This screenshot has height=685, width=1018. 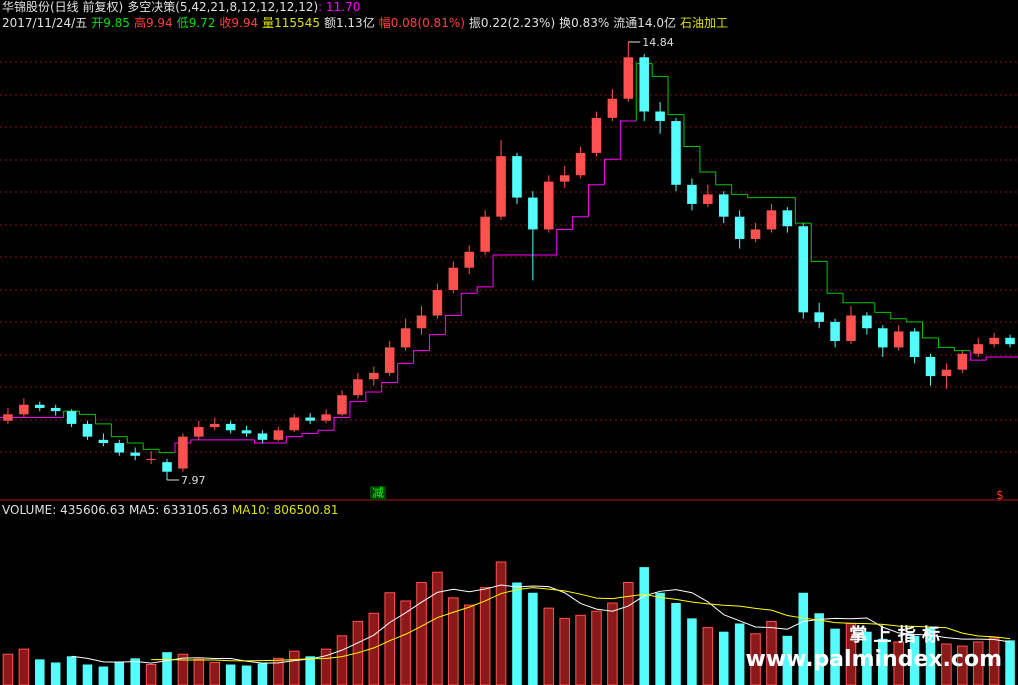 What do you see at coordinates (196, 23) in the screenshot?
I see `low: 低9.72` at bounding box center [196, 23].